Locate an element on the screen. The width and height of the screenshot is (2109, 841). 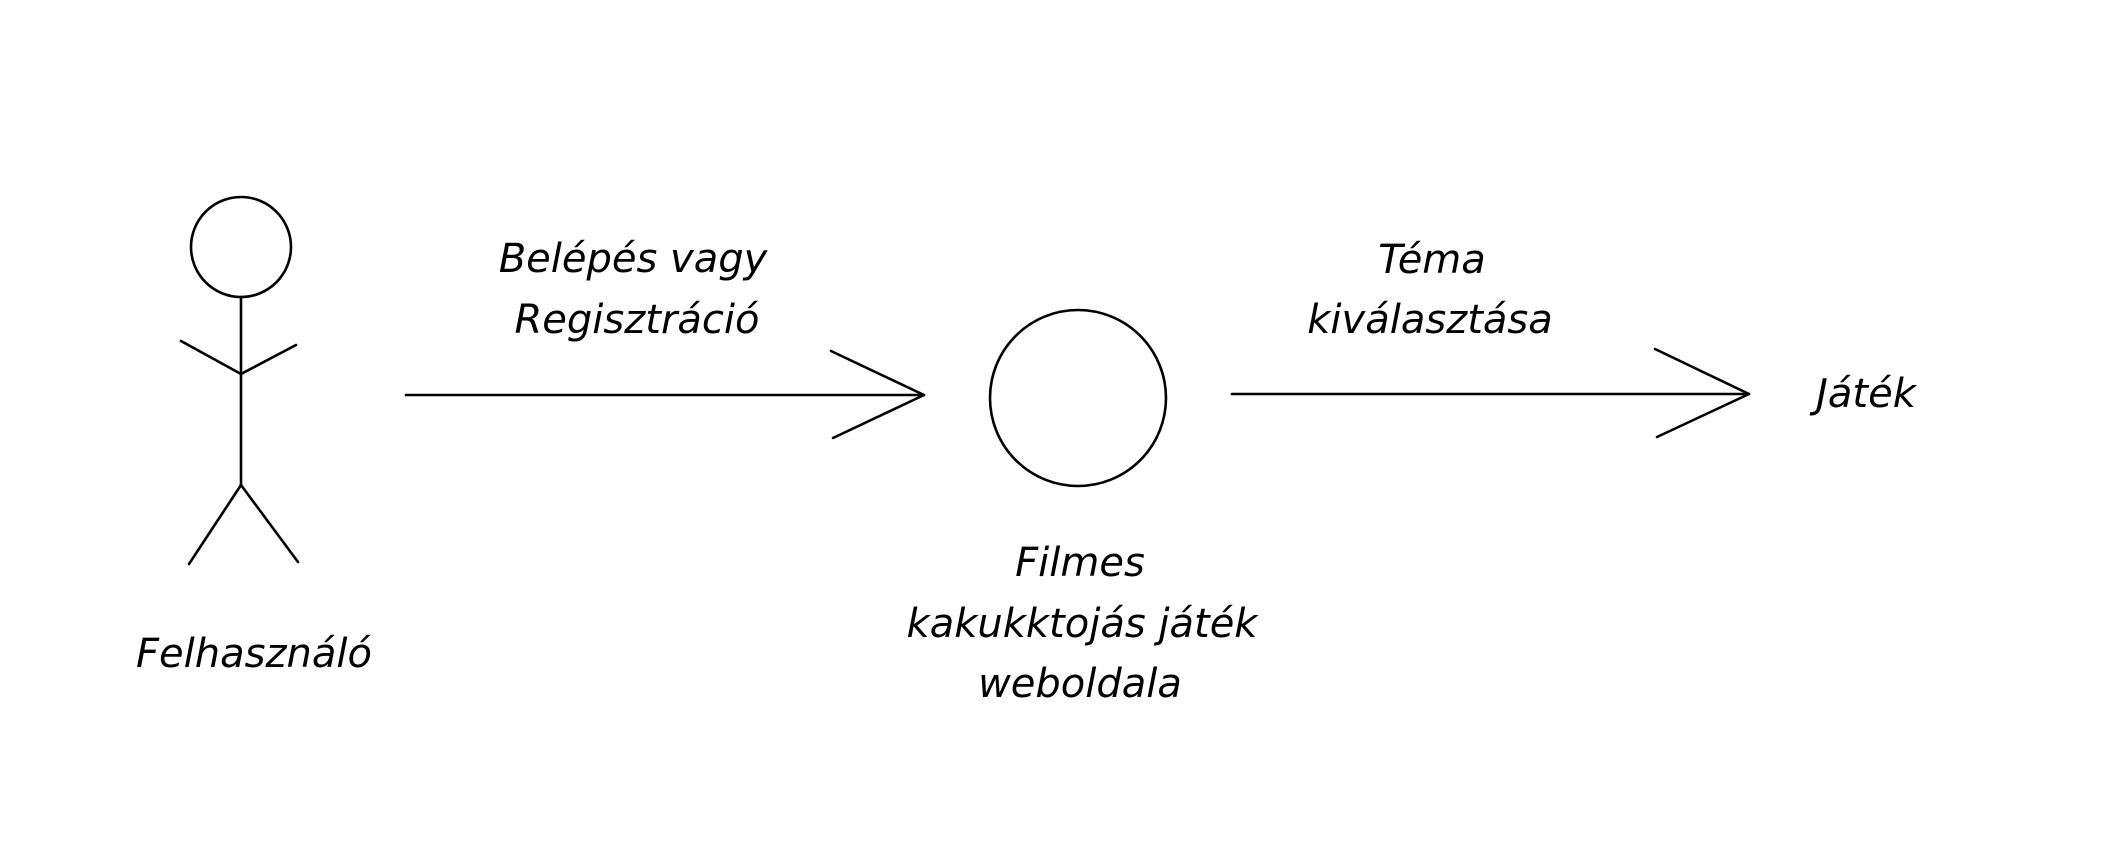
arrow-topic-label-line2: kiválasztása is located at coordinates (1429, 320).